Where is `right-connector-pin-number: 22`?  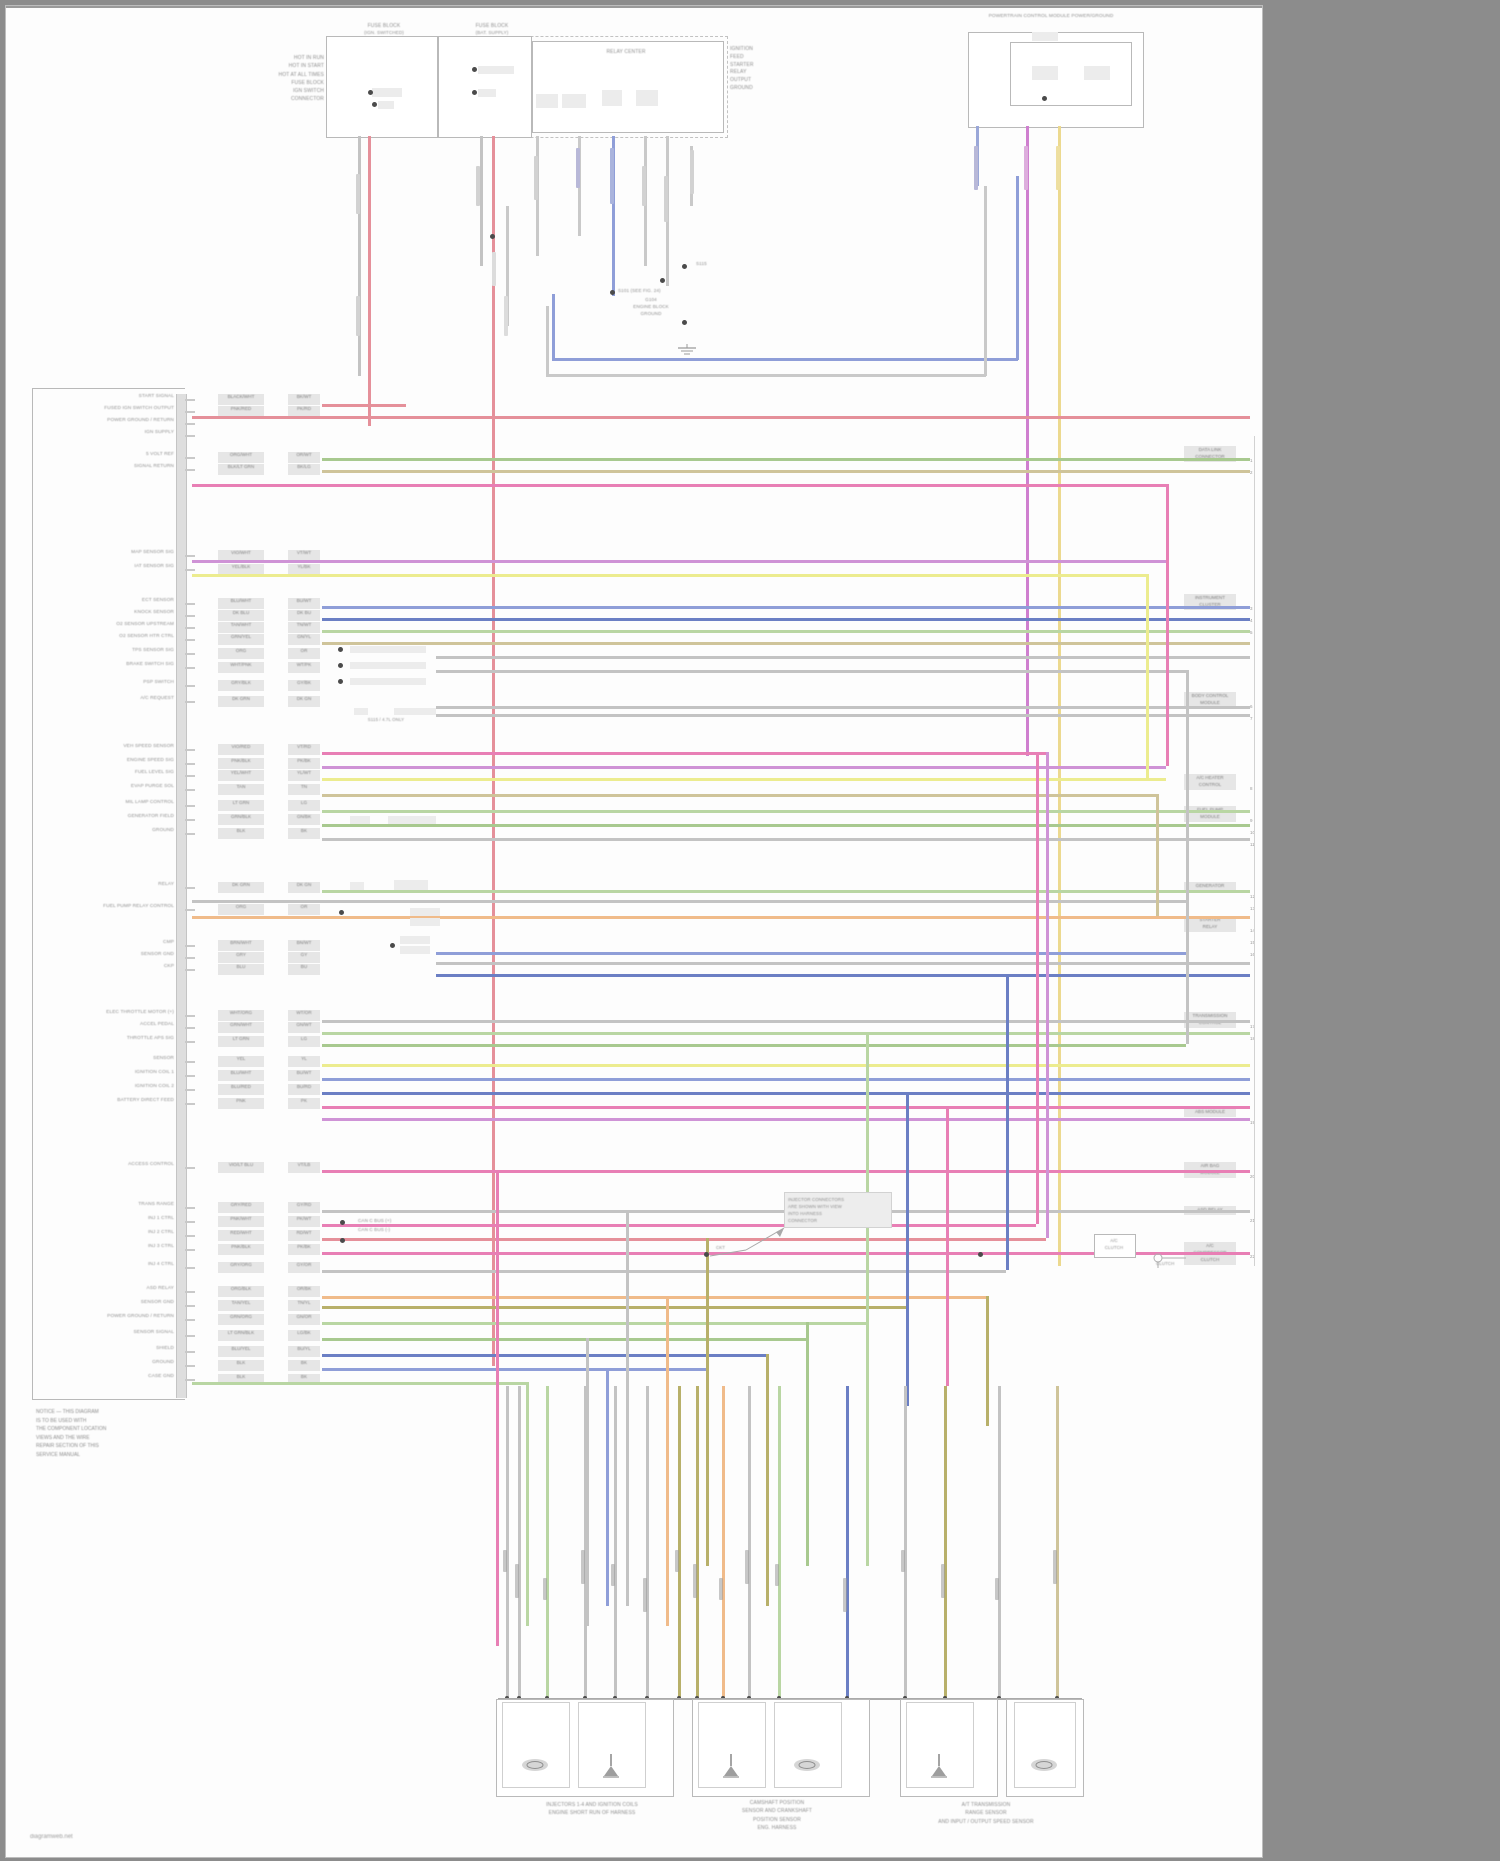 right-connector-pin-number: 22 is located at coordinates (1253, 1256).